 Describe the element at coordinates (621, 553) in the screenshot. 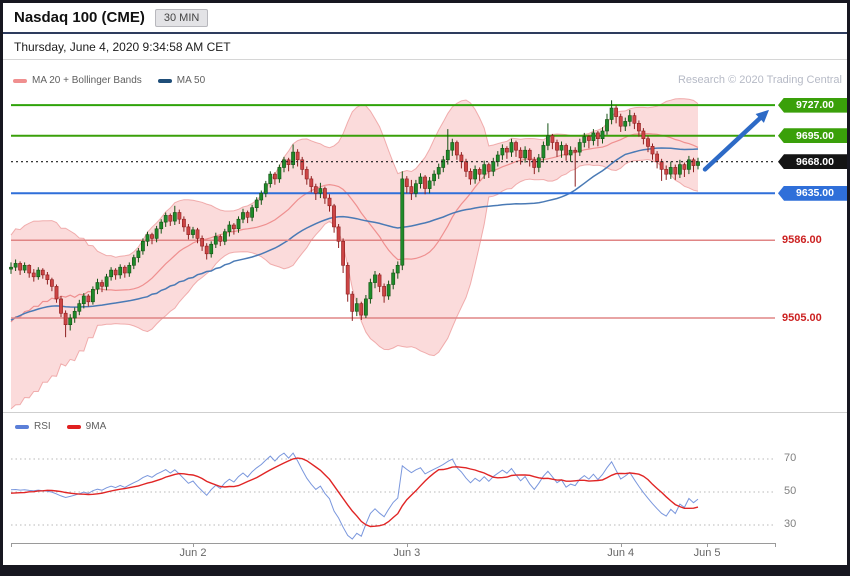

I see `xtick-jun4: Jun 4` at that location.